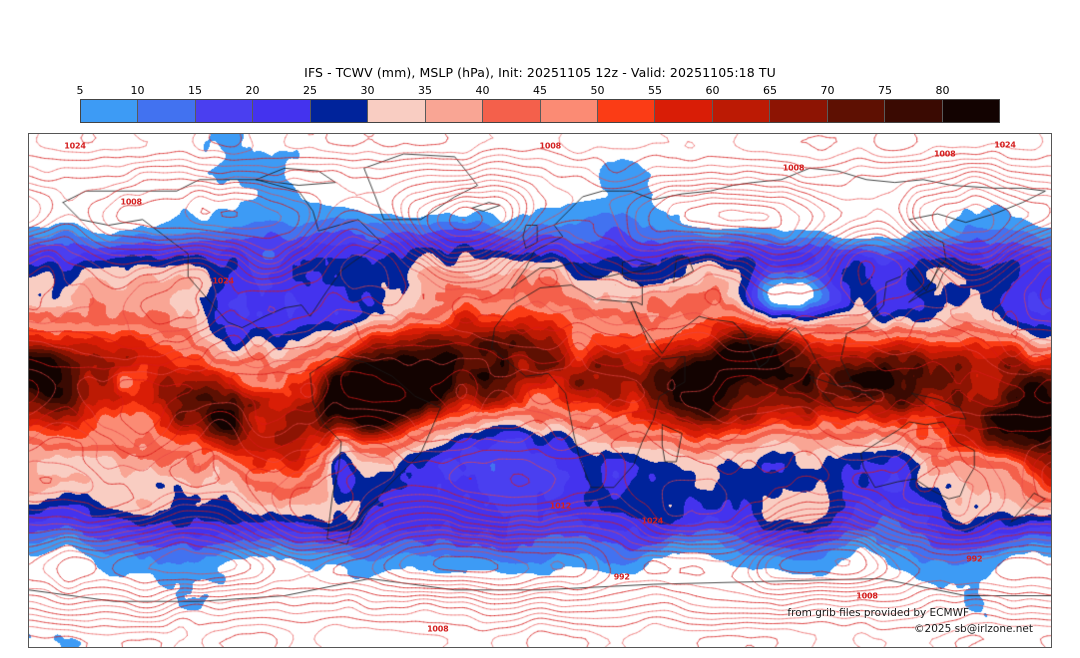  What do you see at coordinates (425, 90) in the screenshot?
I see `colorbar-tick-35: 35` at bounding box center [425, 90].